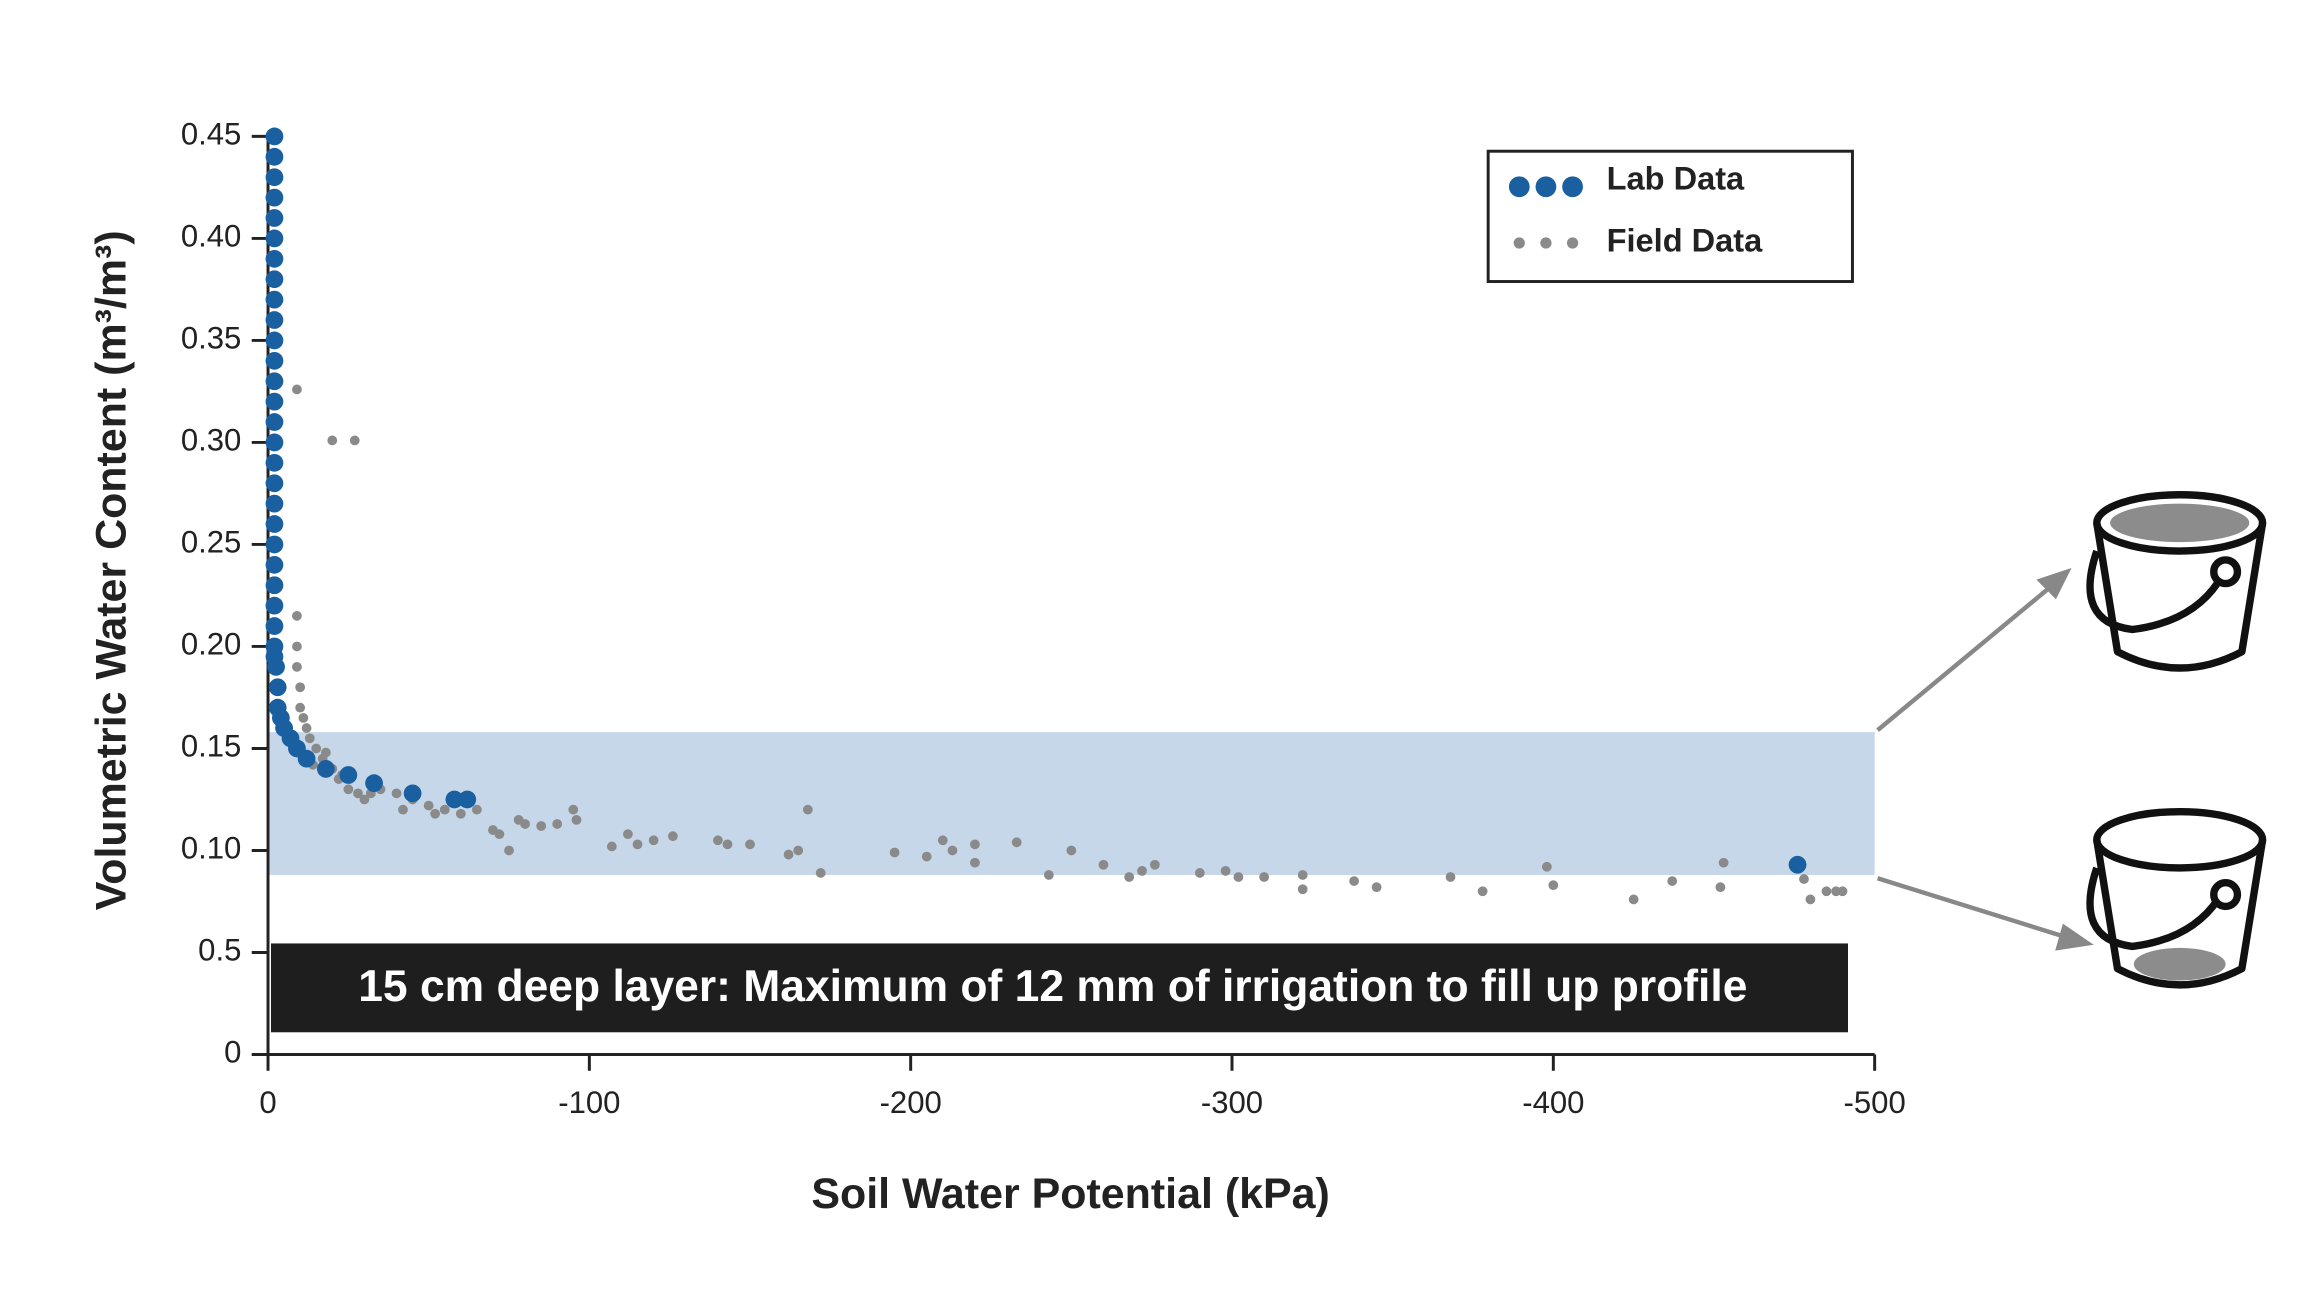 The image size is (2310, 1299). I want to click on x-tick-label: -400, so click(1553, 1102).